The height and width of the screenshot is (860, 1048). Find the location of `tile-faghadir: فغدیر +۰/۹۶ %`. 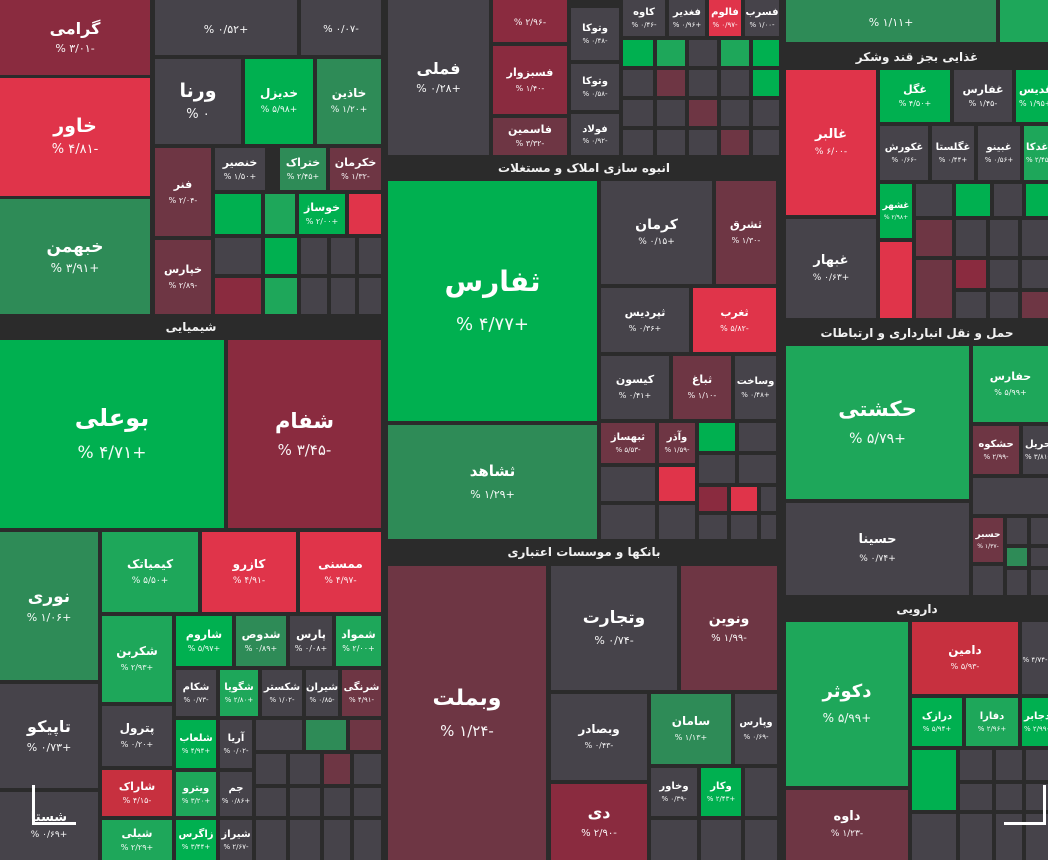

tile-faghadir: فغدیر +۰/۹۶ % is located at coordinates (687, 18).